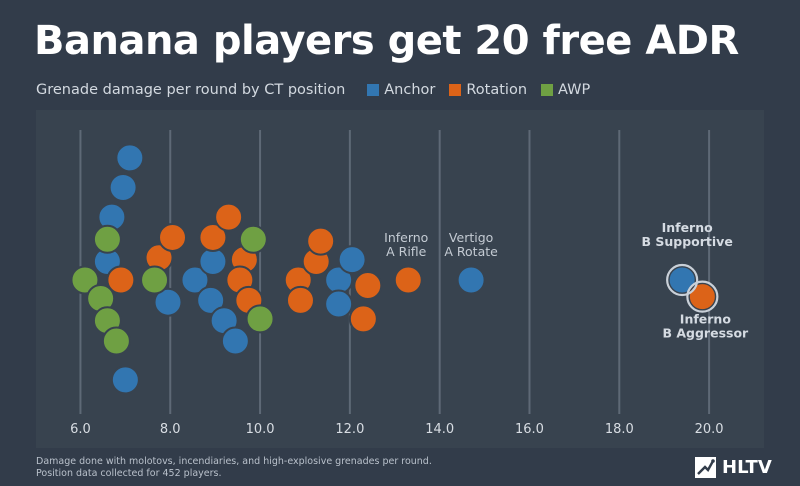 The image size is (800, 486). Describe the element at coordinates (705, 467) in the screenshot. I see `hltv-logo-icon` at that location.